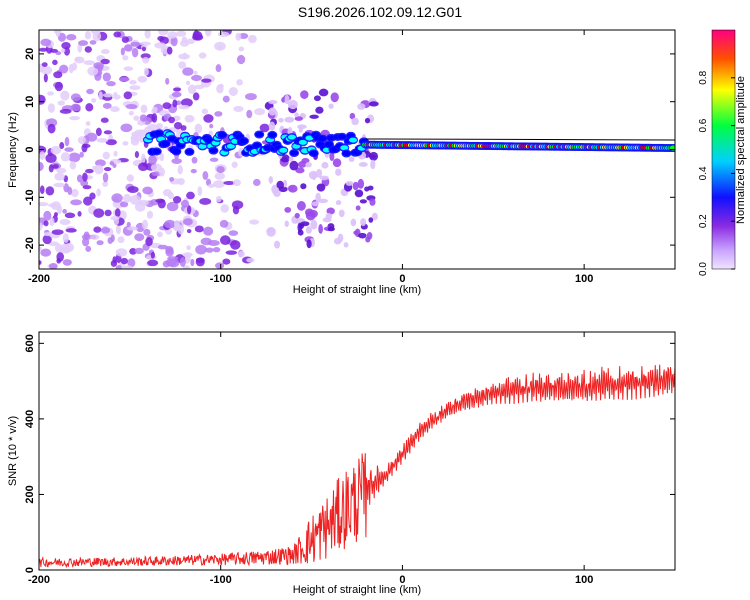 The height and width of the screenshot is (600, 750). I want to click on tone-guide-line, so click(520, 139).